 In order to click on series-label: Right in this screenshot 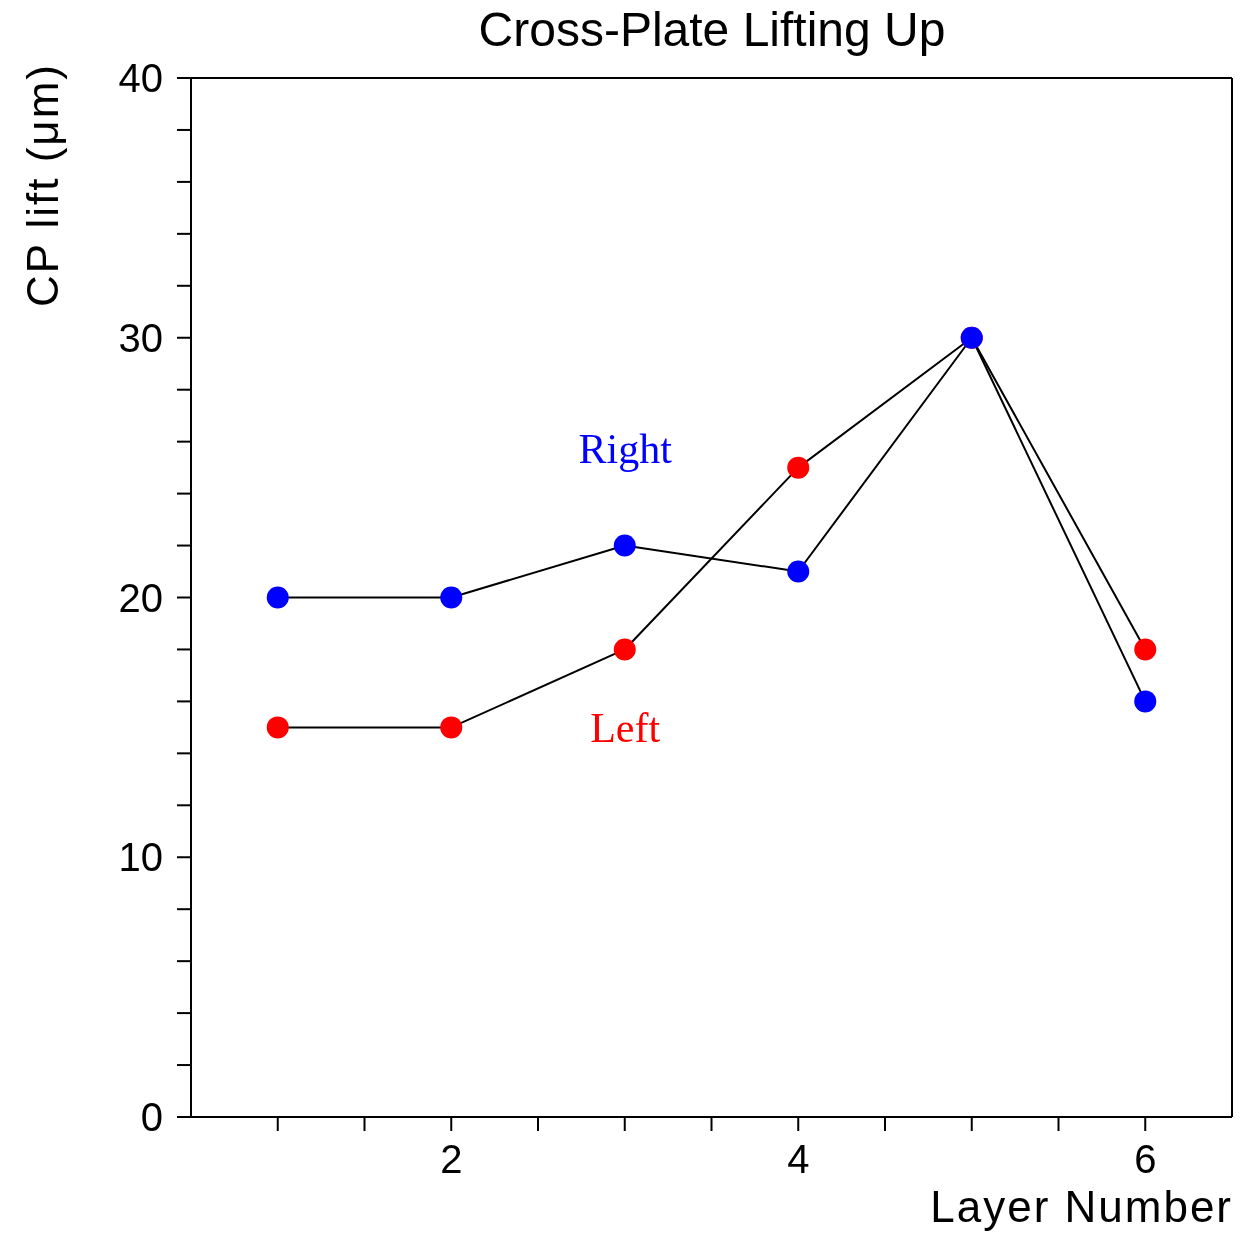, I will do `click(625, 449)`.